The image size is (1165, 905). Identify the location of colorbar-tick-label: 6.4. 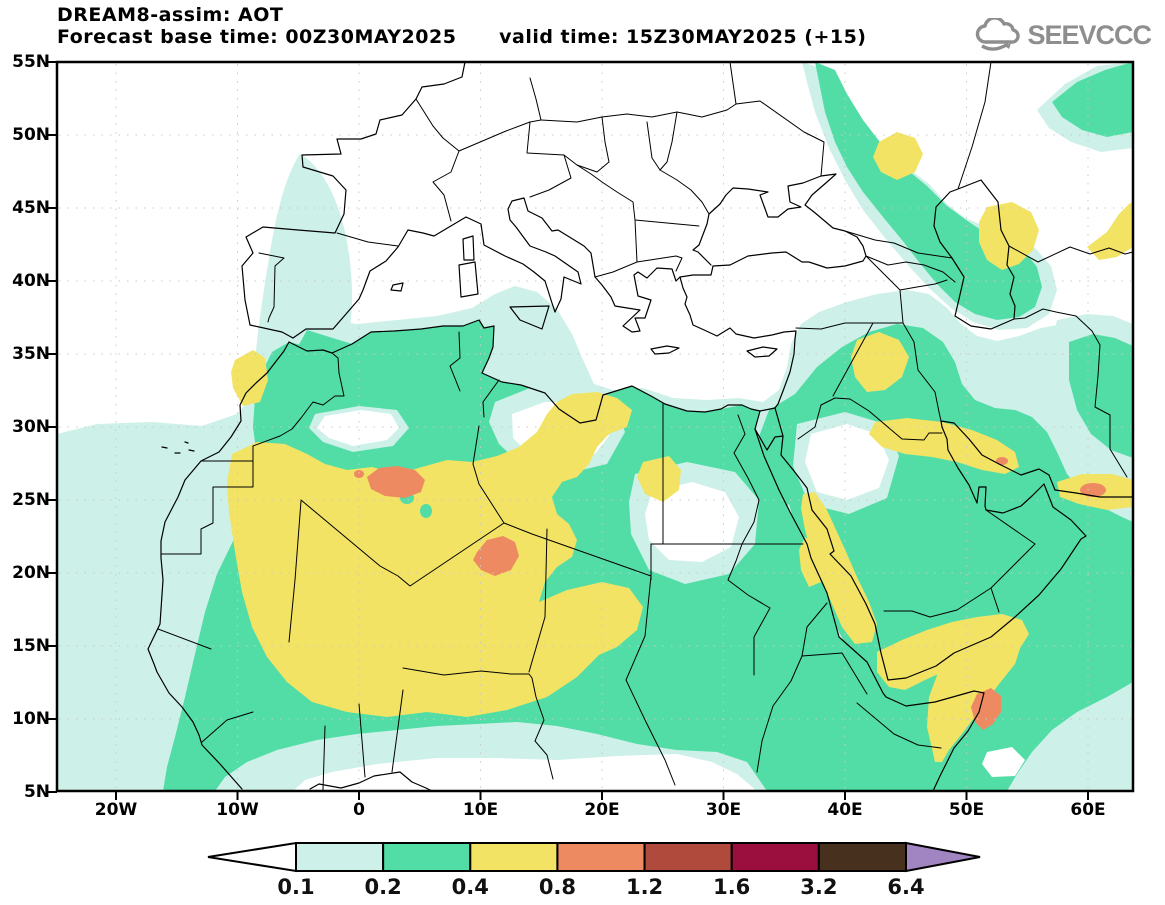
(906, 887).